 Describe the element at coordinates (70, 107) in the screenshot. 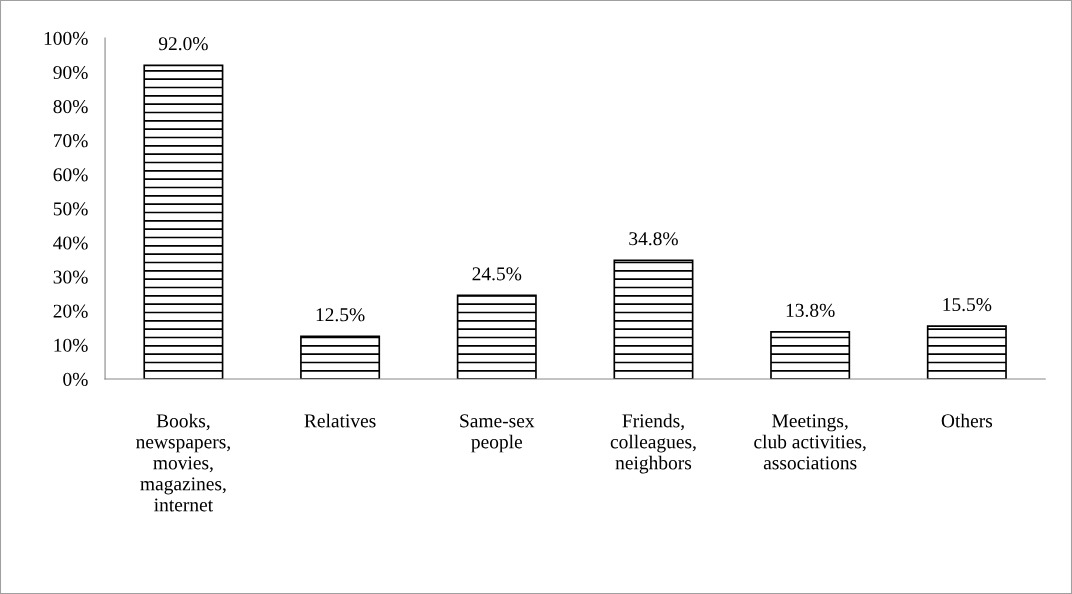

I see `y-tick-label: 80%` at that location.